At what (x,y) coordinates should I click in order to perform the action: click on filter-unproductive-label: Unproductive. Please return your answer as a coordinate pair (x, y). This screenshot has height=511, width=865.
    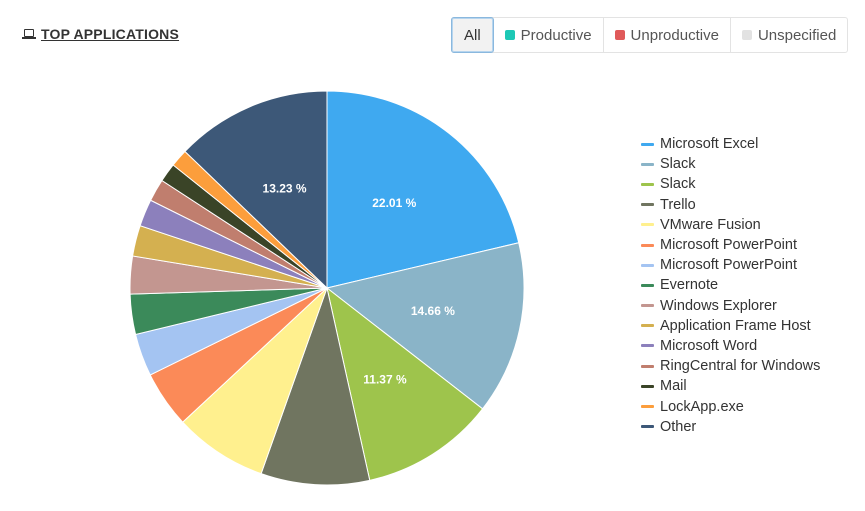
    Looking at the image, I should click on (674, 35).